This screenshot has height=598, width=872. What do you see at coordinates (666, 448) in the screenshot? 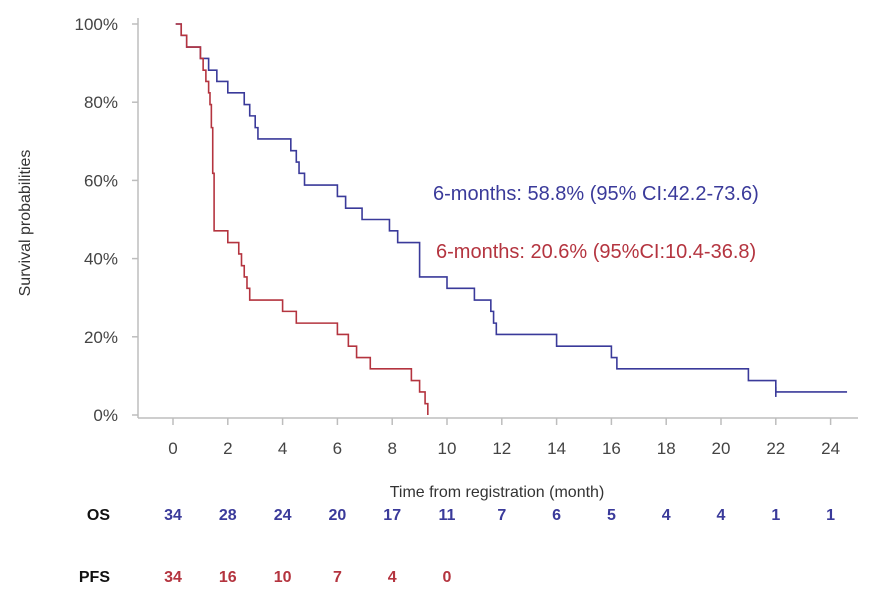
I see `x-tick-label: 18` at bounding box center [666, 448].